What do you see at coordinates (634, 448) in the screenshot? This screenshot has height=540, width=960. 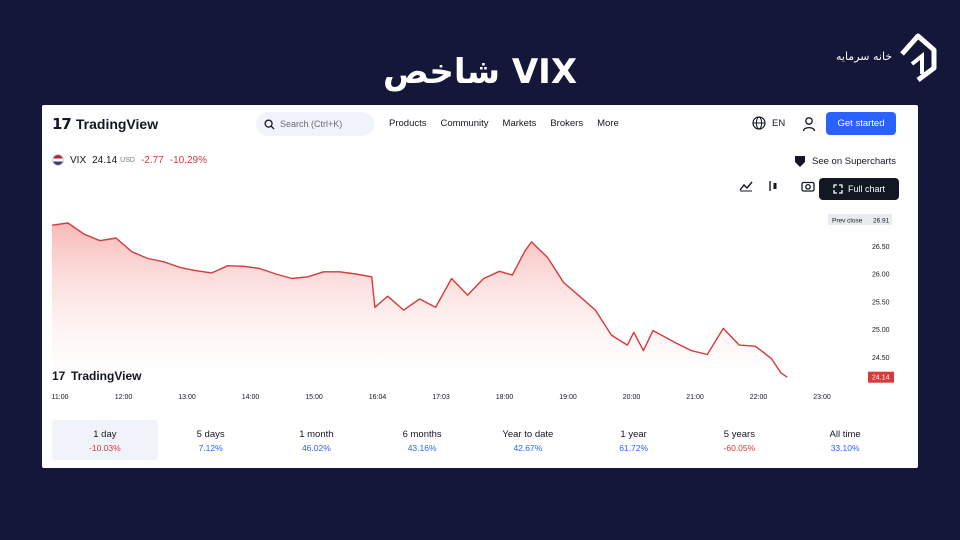 I see `period-value: 61.72%` at bounding box center [634, 448].